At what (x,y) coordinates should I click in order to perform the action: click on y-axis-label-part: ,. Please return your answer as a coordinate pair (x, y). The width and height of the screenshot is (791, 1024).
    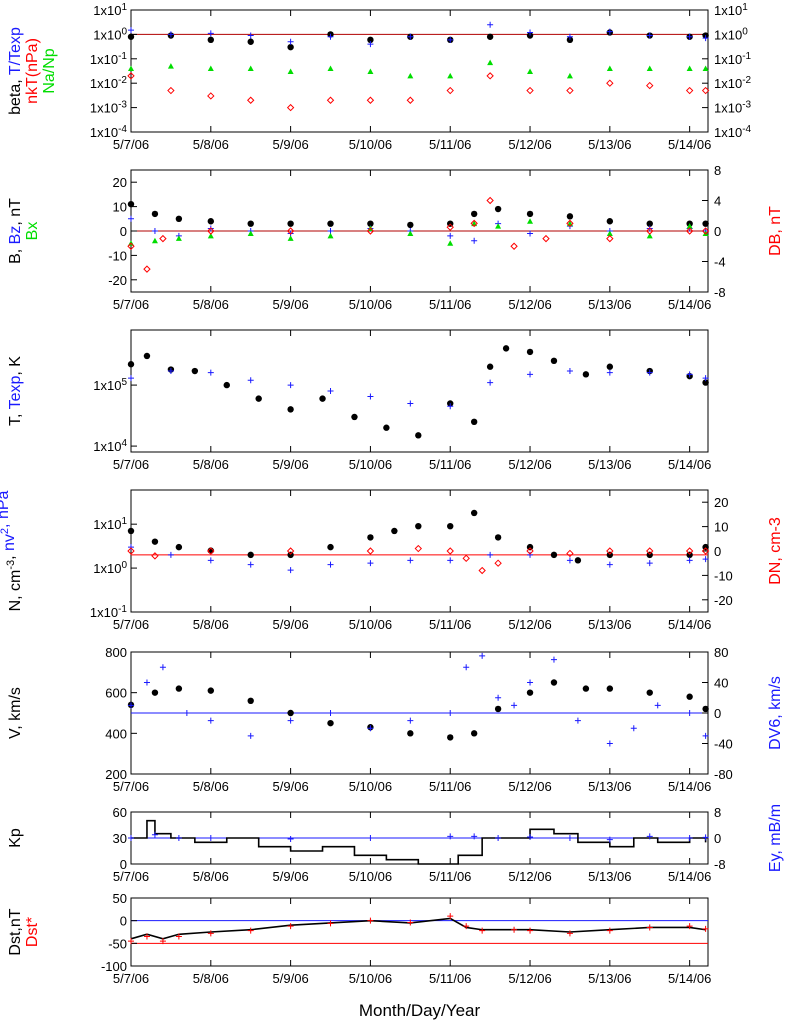
    Looking at the image, I should click on (9, 555).